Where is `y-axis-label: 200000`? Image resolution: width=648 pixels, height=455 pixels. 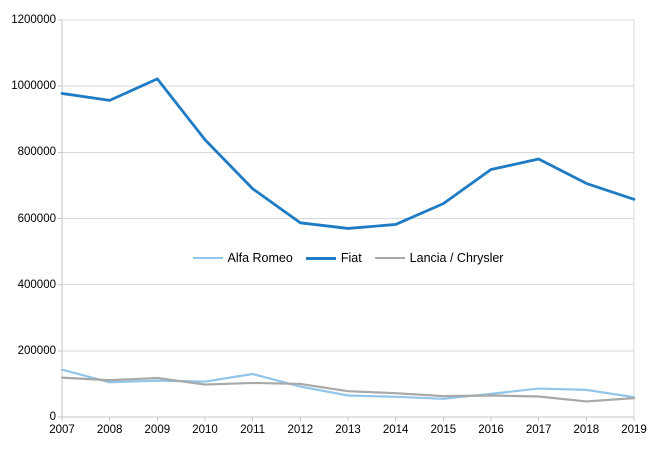
y-axis-label: 200000 is located at coordinates (36, 350).